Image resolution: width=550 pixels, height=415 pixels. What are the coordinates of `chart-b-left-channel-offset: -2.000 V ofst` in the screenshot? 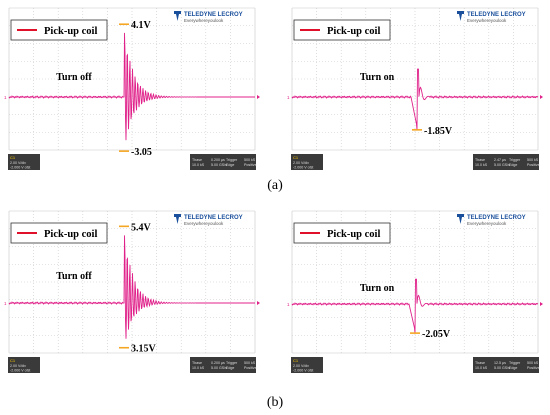 It's located at (20, 371).